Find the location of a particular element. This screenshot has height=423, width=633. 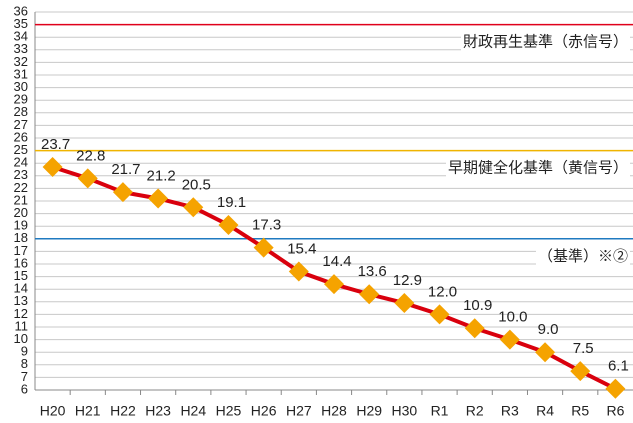

x-tick-label: H29 is located at coordinates (369, 411).